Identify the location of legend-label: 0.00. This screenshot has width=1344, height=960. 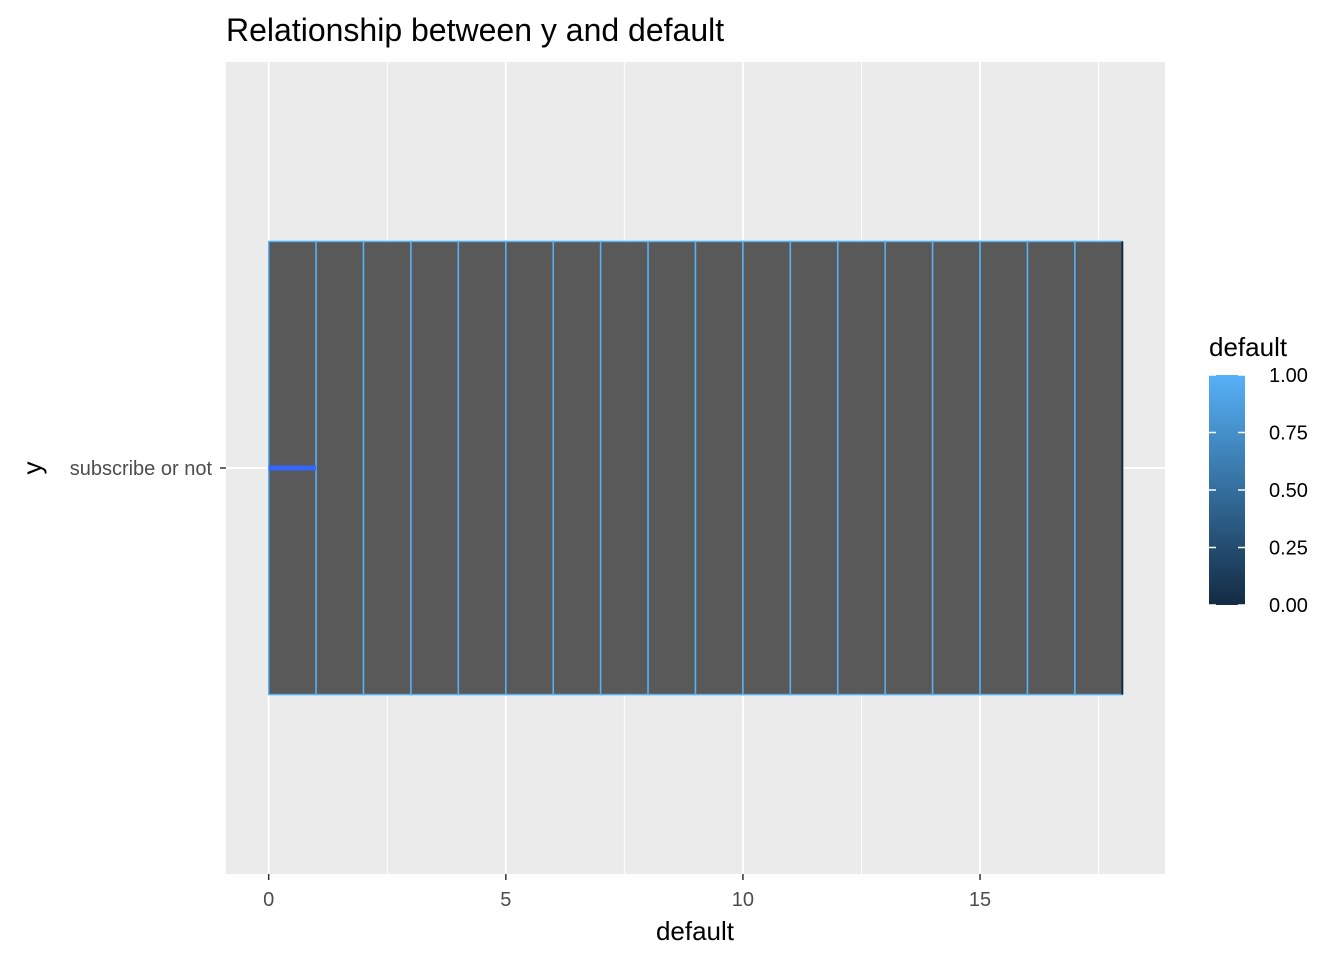
(1288, 606).